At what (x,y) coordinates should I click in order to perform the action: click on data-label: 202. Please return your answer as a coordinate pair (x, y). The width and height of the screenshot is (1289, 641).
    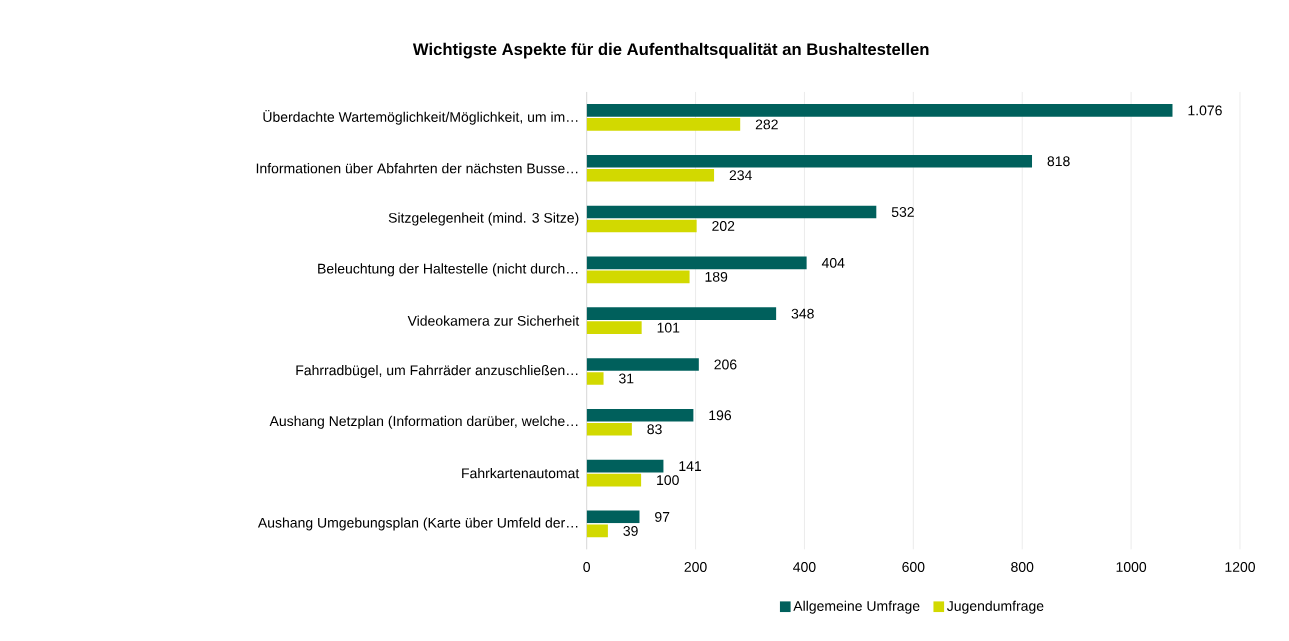
    Looking at the image, I should click on (723, 226).